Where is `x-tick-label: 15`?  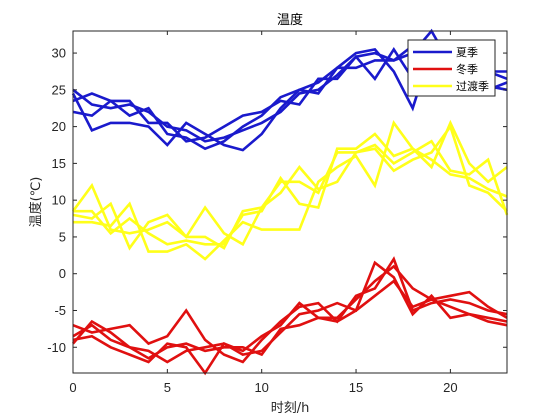
x-tick-label: 15 is located at coordinates (356, 387).